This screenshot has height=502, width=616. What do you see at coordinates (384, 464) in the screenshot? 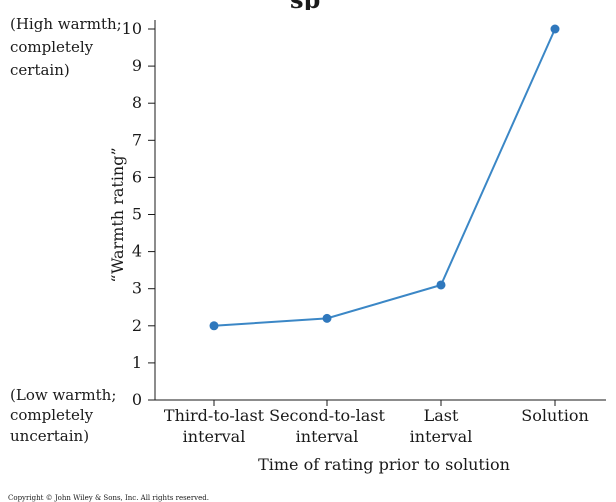
I see `x-axis-title: Time of rating prior to solution` at bounding box center [384, 464].